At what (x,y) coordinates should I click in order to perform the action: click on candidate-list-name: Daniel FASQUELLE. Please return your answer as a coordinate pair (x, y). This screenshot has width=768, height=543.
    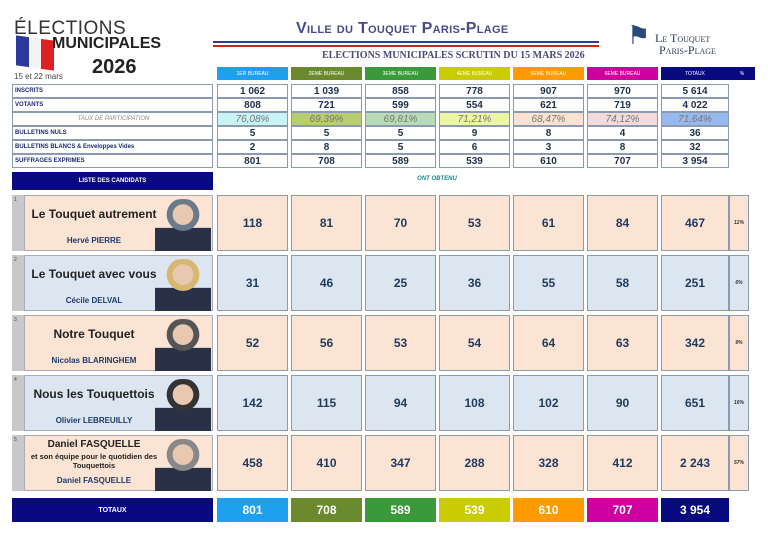
    Looking at the image, I should click on (94, 444).